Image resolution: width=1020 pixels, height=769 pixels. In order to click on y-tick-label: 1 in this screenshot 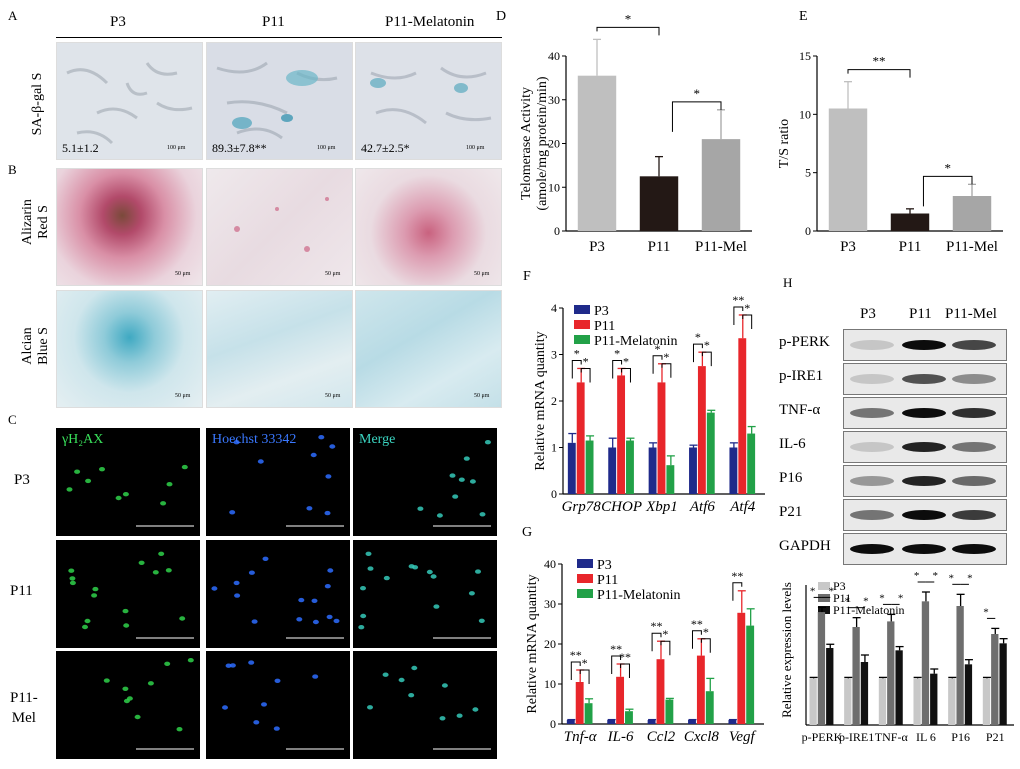, I will do `click(554, 448)`.